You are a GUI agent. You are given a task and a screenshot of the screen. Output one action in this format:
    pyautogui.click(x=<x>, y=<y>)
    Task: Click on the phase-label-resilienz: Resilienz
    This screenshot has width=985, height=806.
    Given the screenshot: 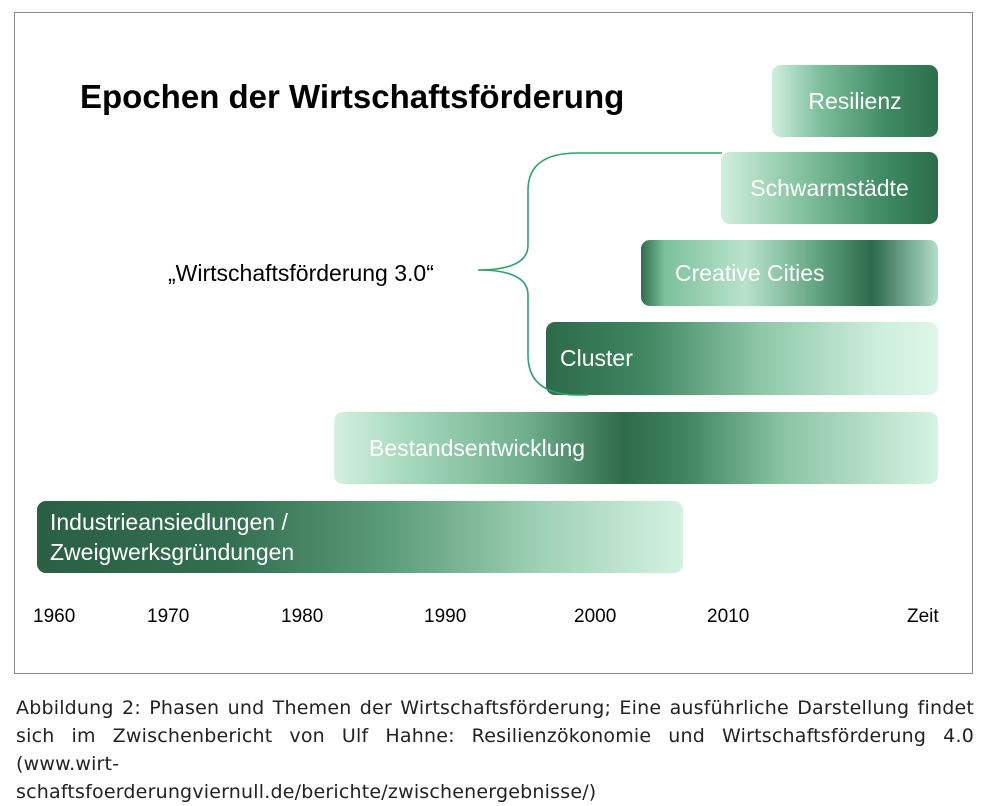 What is the action you would take?
    pyautogui.click(x=855, y=100)
    